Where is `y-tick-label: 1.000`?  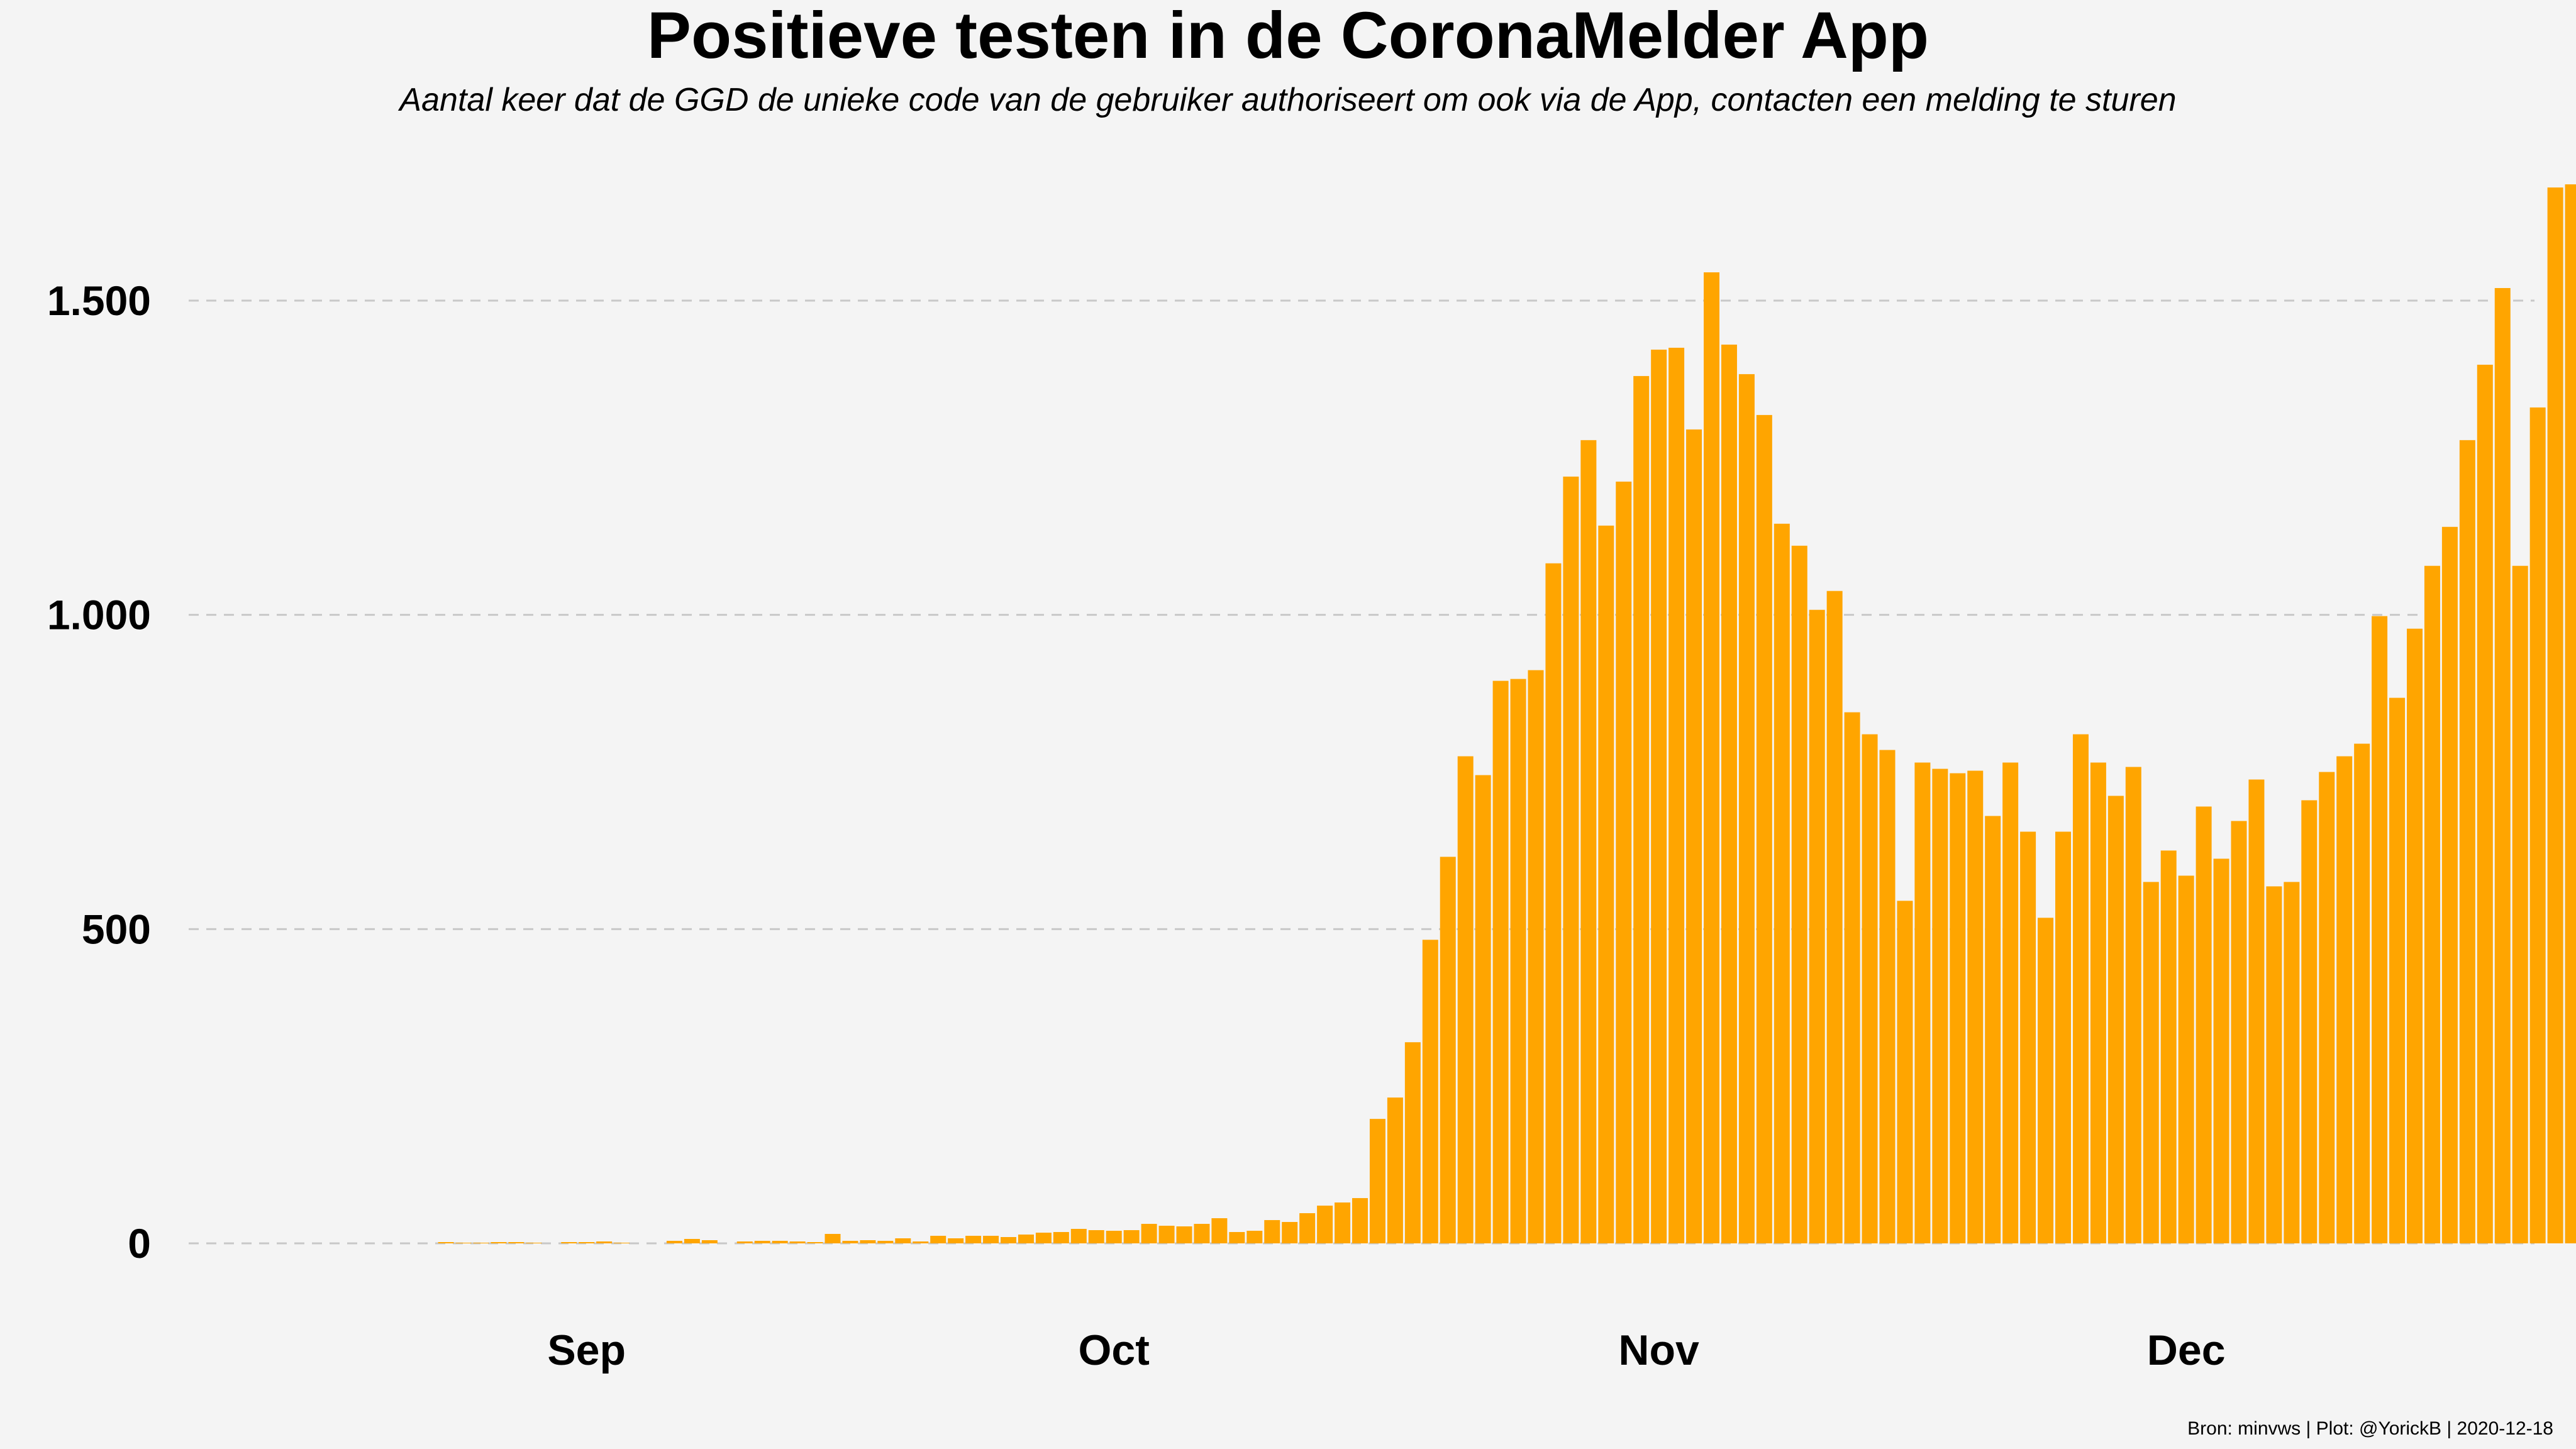
y-tick-label: 1.000 is located at coordinates (99, 615).